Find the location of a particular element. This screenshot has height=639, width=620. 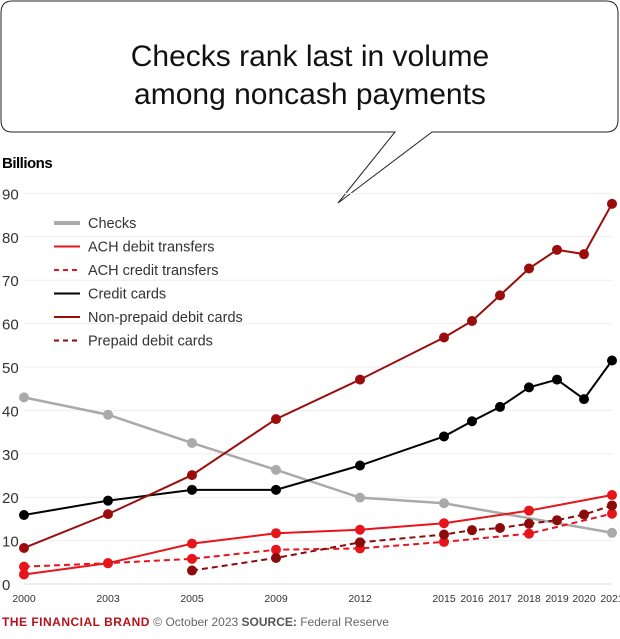

x-tick-label: 2012 is located at coordinates (360, 599).